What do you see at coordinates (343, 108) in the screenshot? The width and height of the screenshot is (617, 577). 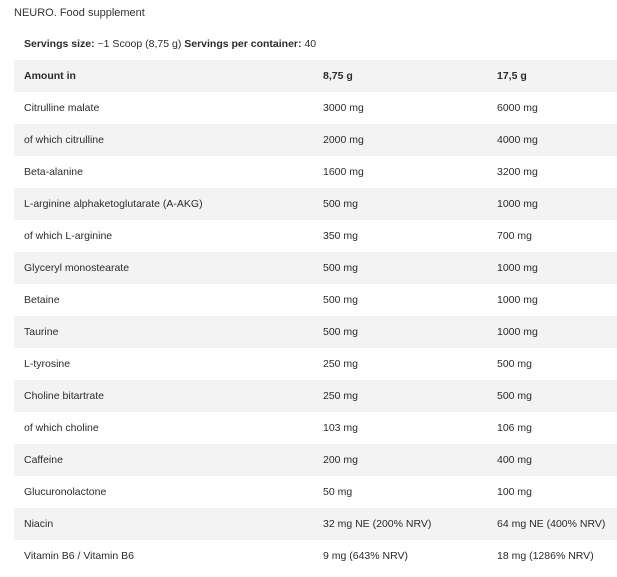 I see `amount-serving: 3000 mg` at bounding box center [343, 108].